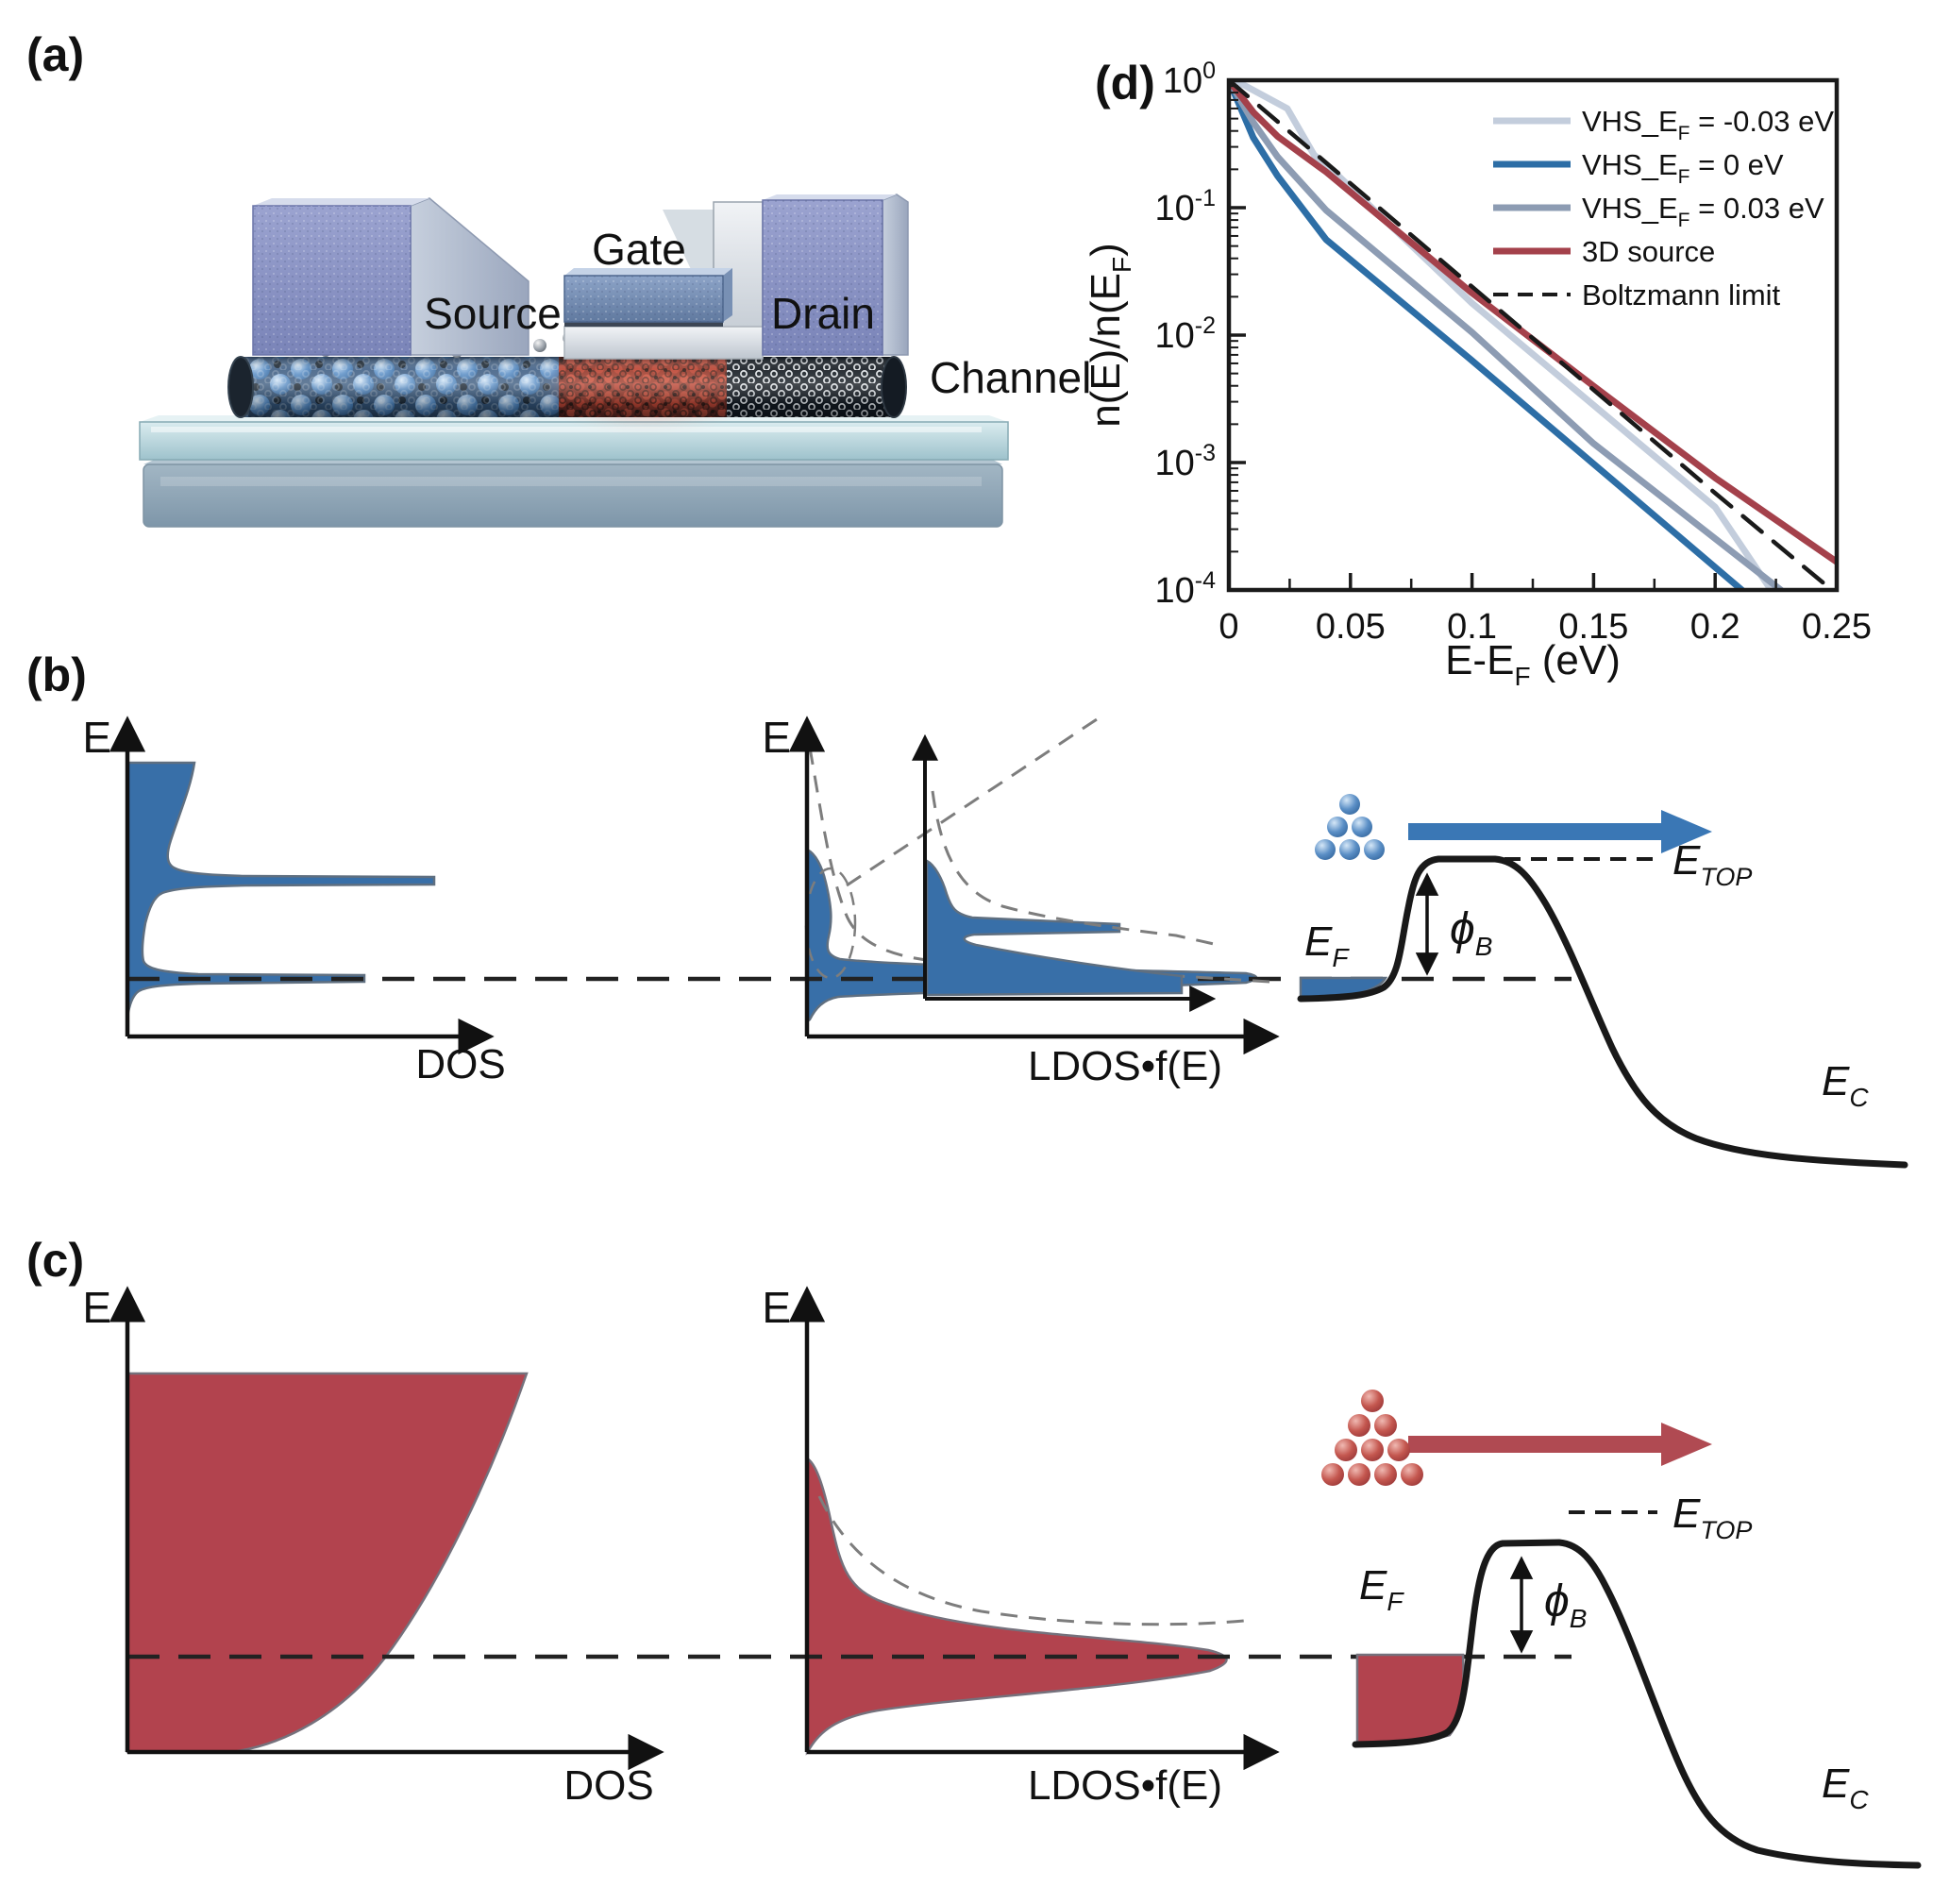  I want to click on chart-tick-labels-group: 0 0.05 0.1 0.15 0.2 0.25 100 10⁻¹ 10⁻² 10⁻³ 10⁻⁴, so click(1513, 352).